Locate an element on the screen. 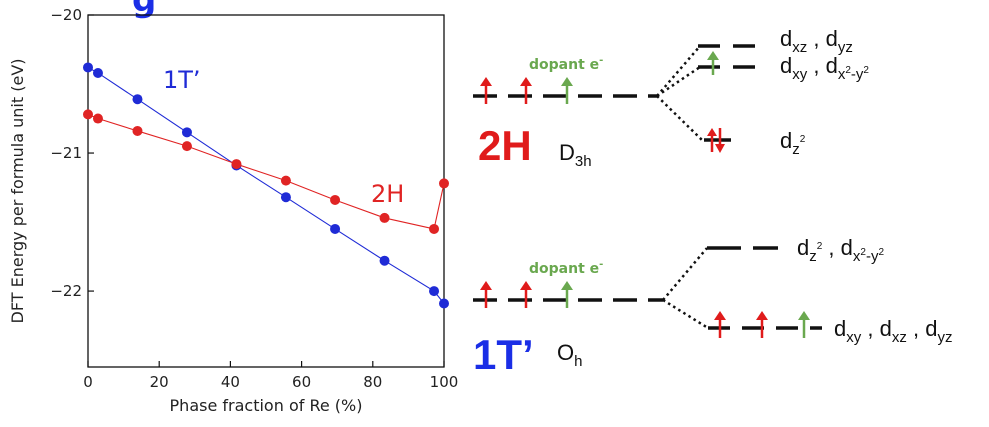  series-label-1t: 1T’ is located at coordinates (182, 80).